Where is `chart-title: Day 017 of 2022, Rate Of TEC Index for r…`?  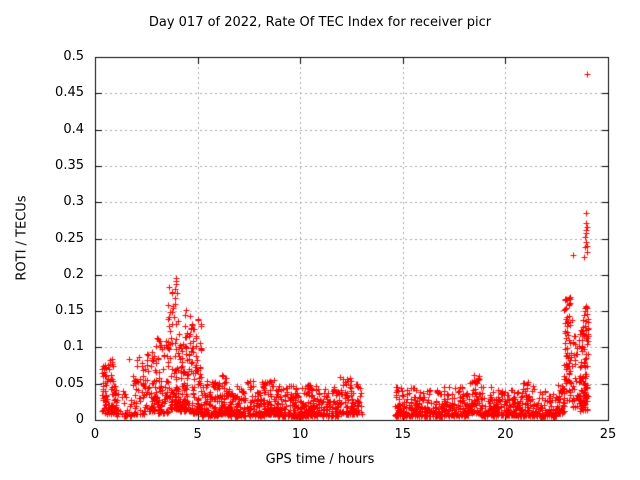
chart-title: Day 017 of 2022, Rate Of TEC Index for r… is located at coordinates (320, 22).